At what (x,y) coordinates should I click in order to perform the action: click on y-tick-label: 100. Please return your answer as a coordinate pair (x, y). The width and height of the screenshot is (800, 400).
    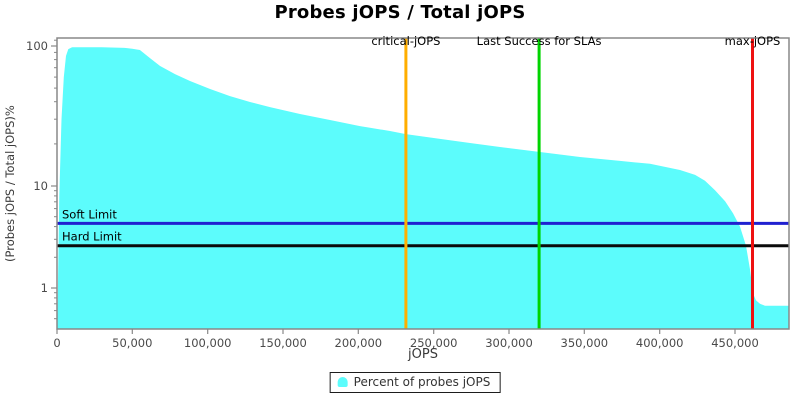
    Looking at the image, I should click on (37, 46).